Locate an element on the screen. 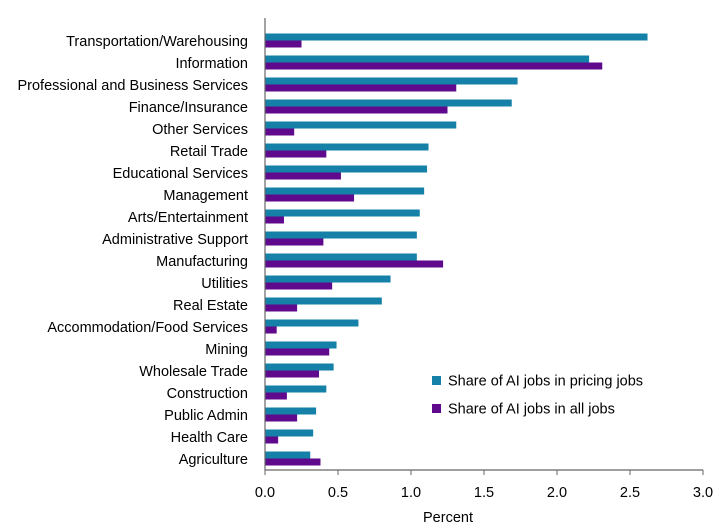 The image size is (725, 530). legend-label: Share of AI jobs in all jobs is located at coordinates (531, 410).